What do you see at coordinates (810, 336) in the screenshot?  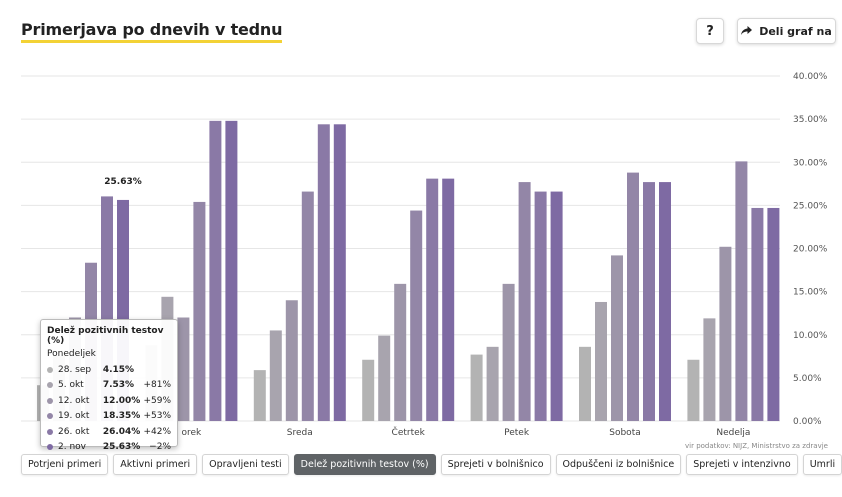 I see `y-tick-label: 10.00%` at bounding box center [810, 336].